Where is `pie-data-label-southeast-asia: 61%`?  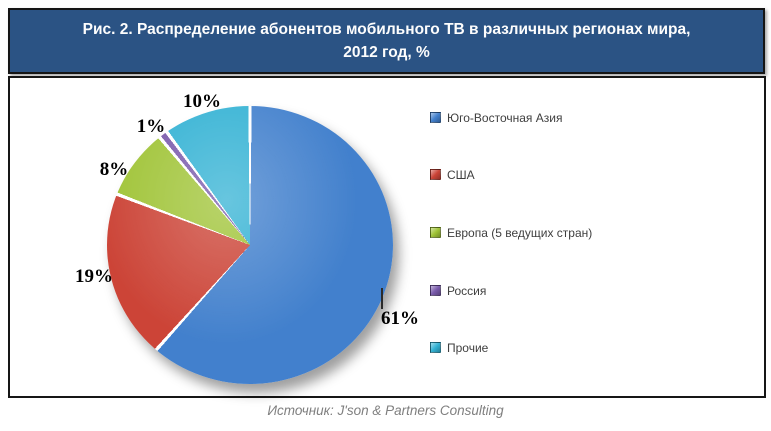
pie-data-label-southeast-asia: 61% is located at coordinates (400, 318).